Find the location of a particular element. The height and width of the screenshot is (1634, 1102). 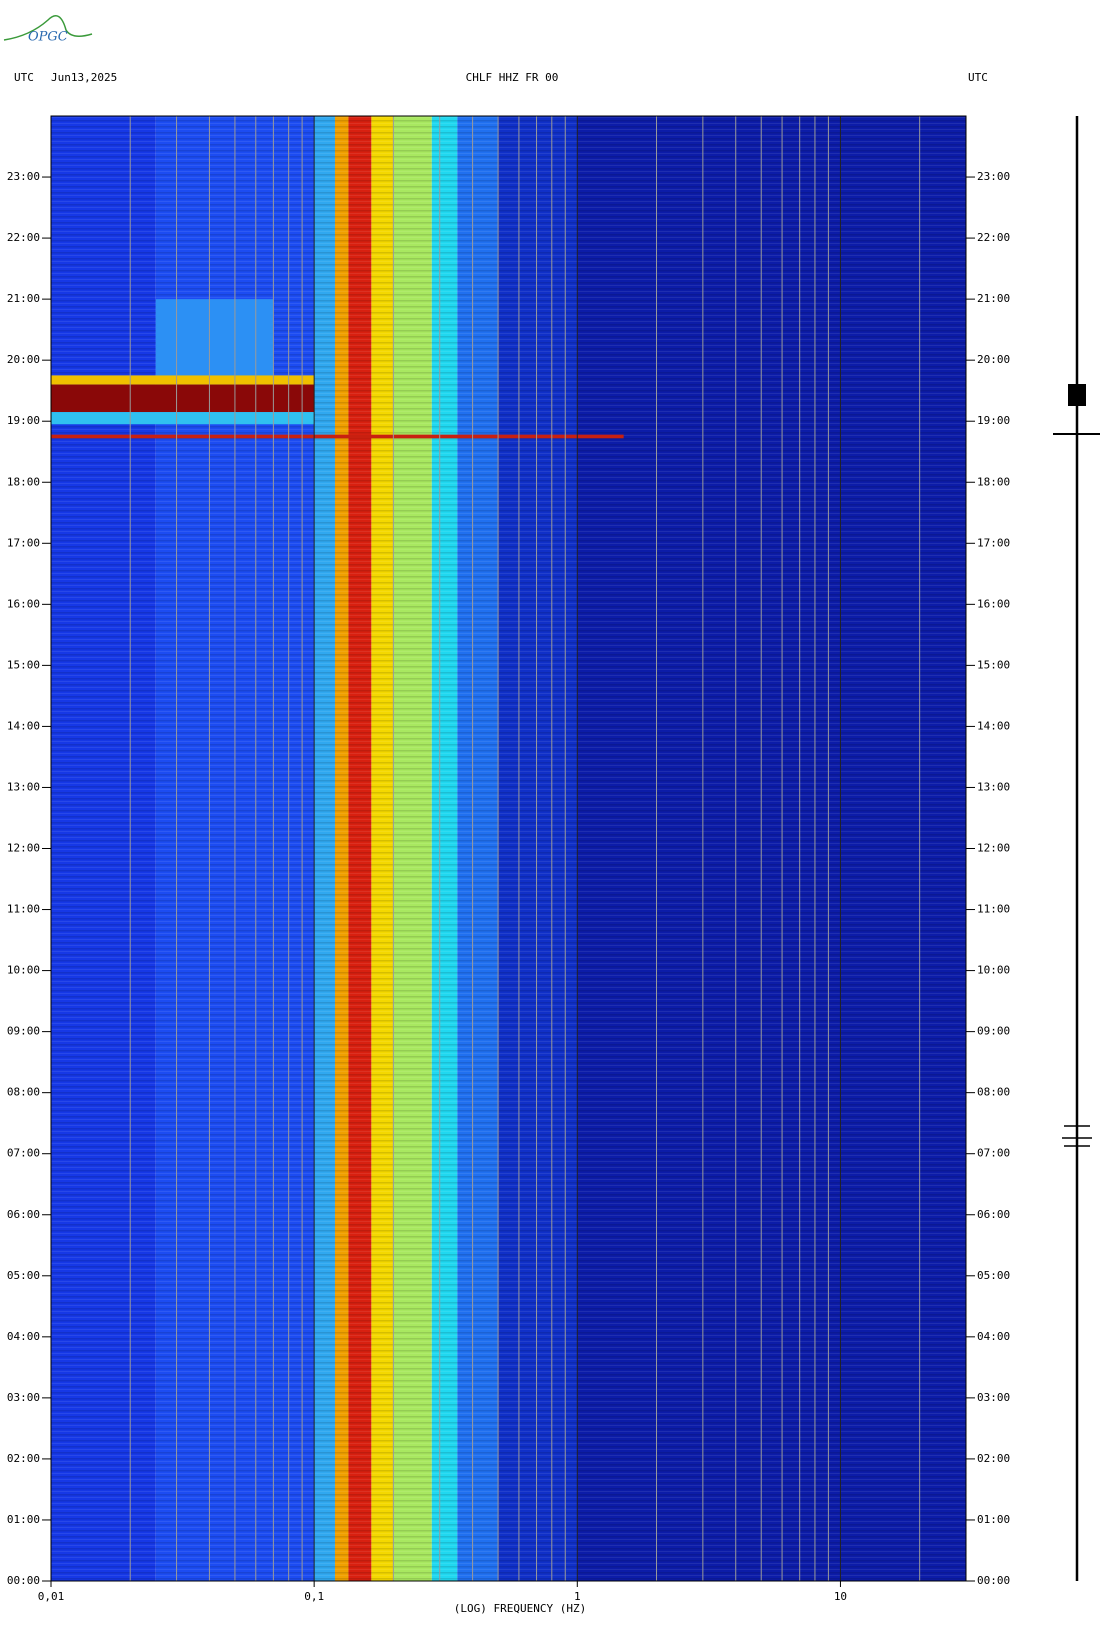

logo-curve is located at coordinates (48, 28).